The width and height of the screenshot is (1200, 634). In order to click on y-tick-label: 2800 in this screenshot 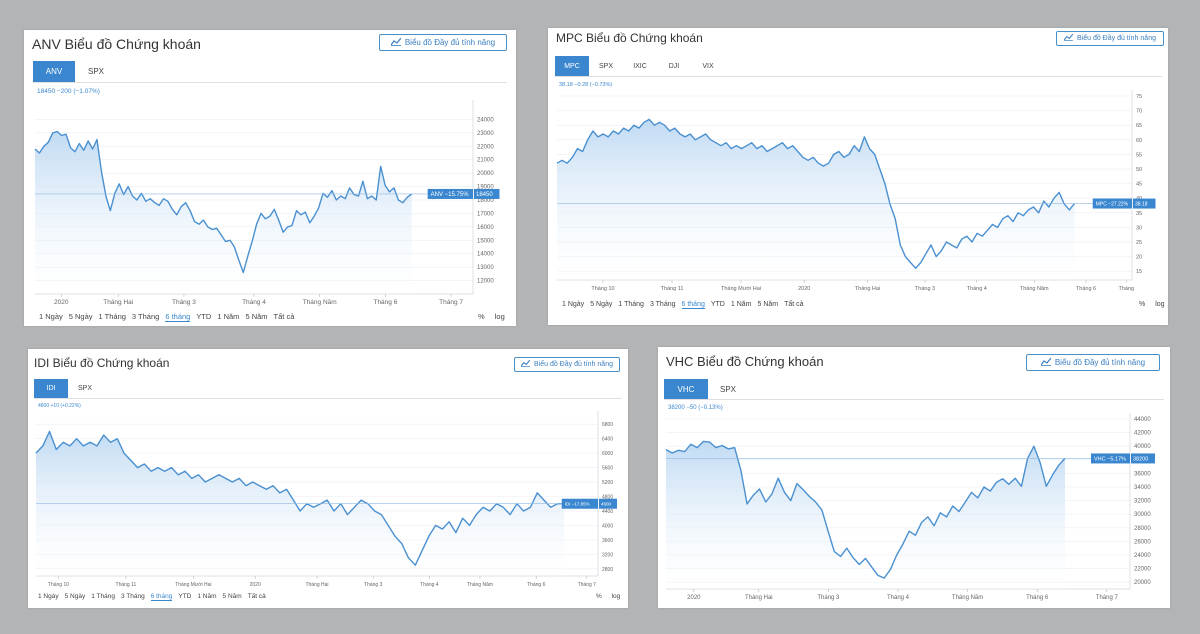, I will do `click(607, 570)`.